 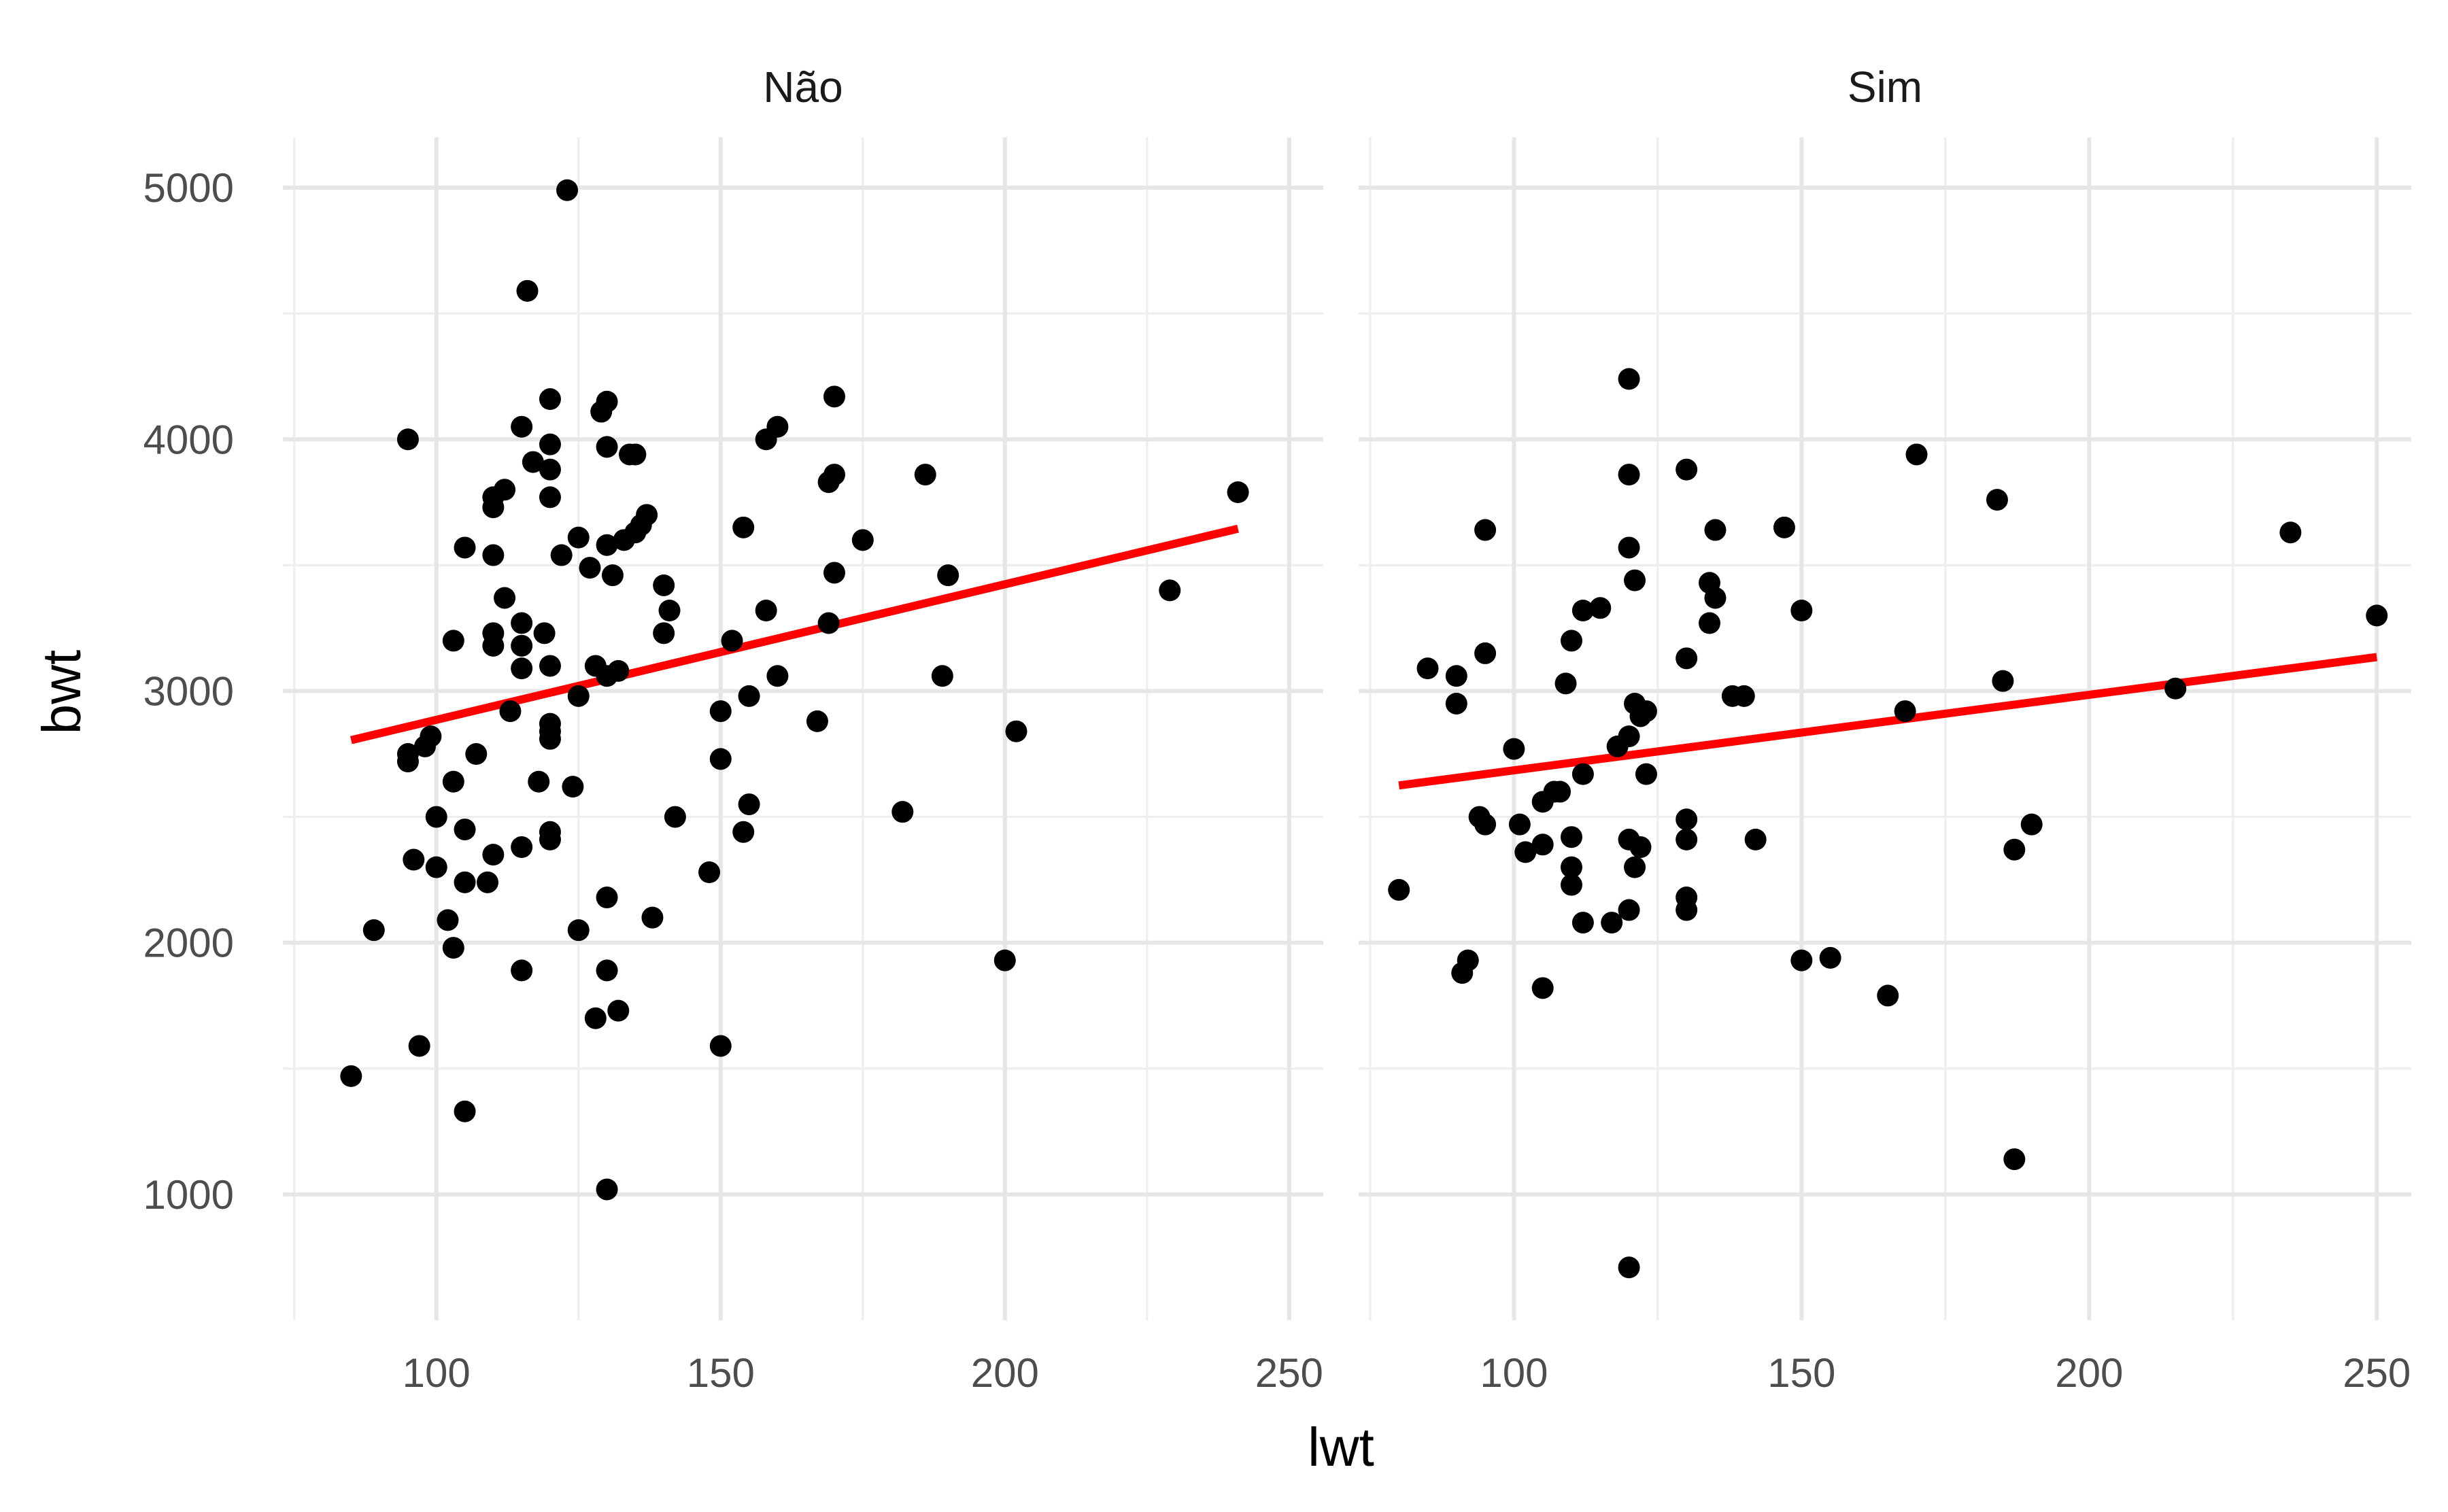 I want to click on x-tick-label: 200, so click(x=1005, y=1373).